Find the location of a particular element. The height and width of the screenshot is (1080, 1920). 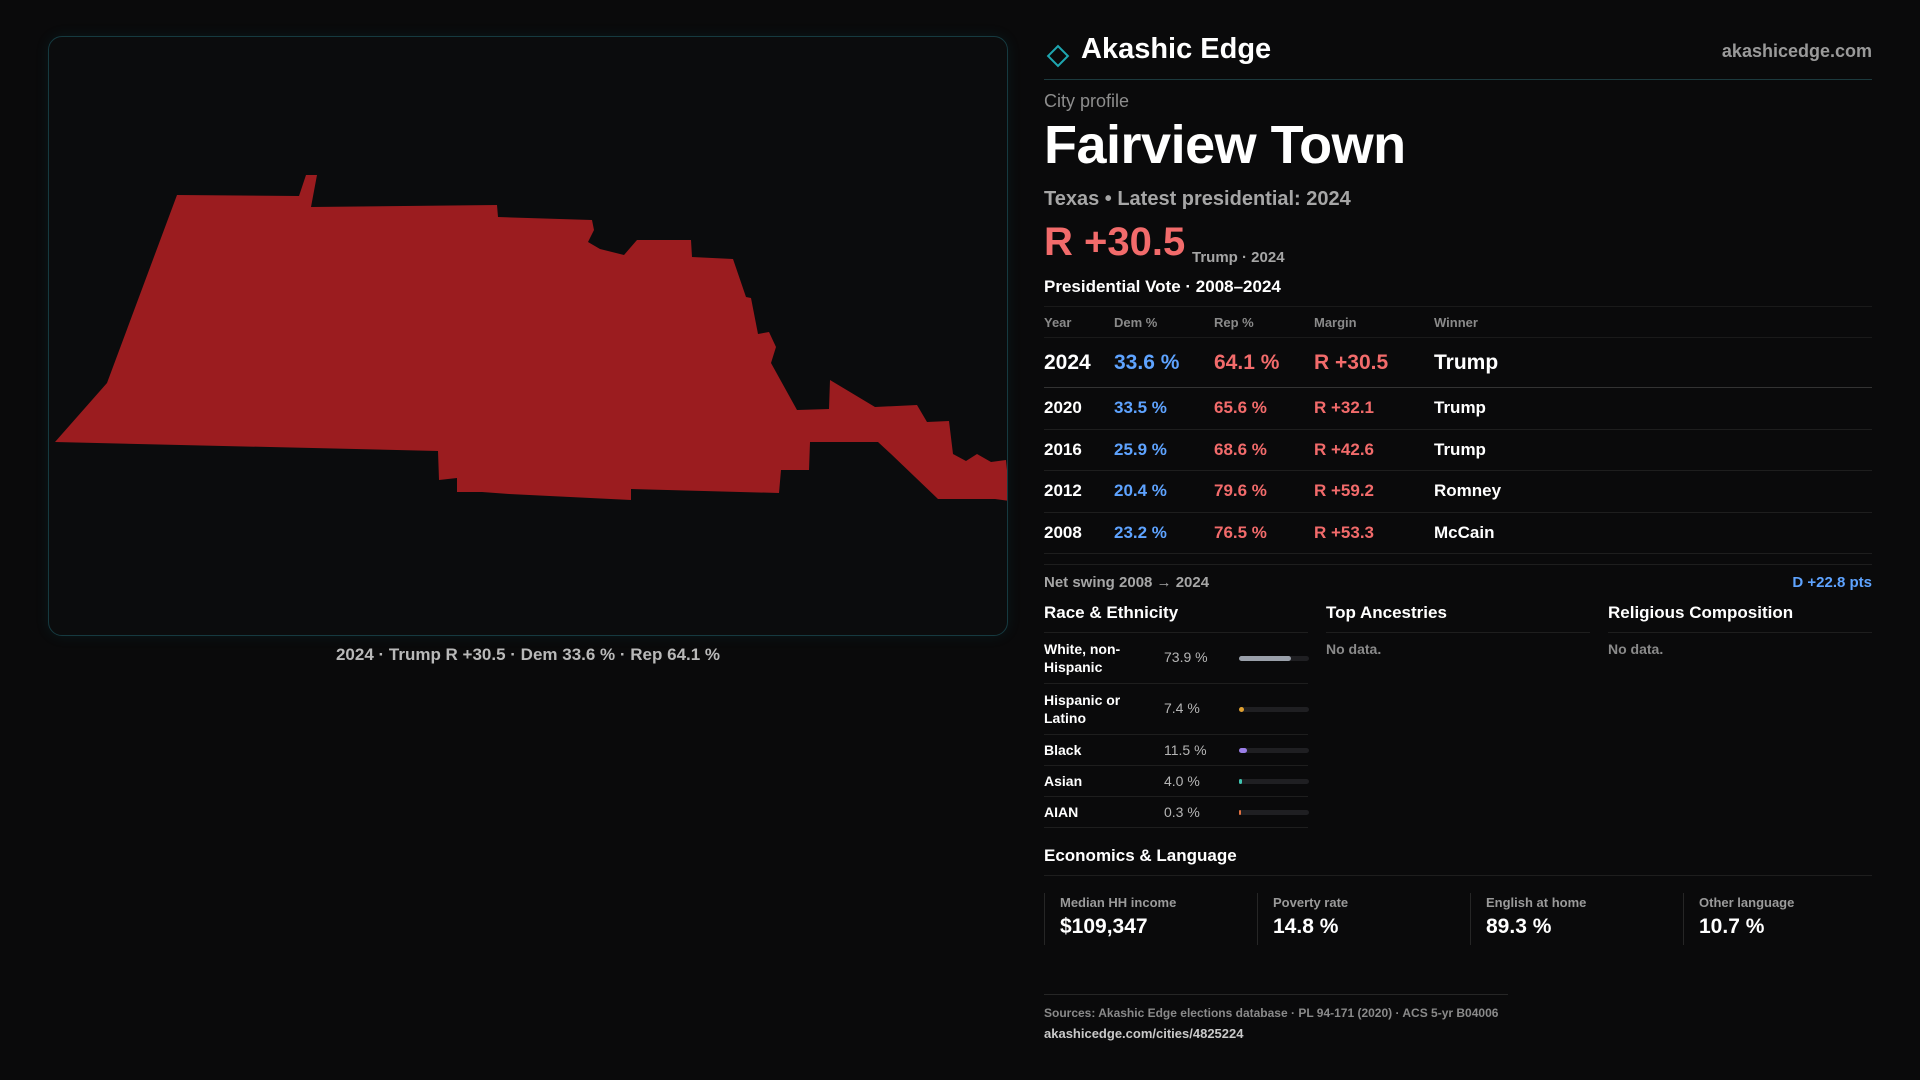

cell-dem: 25.9 % is located at coordinates (1140, 449).